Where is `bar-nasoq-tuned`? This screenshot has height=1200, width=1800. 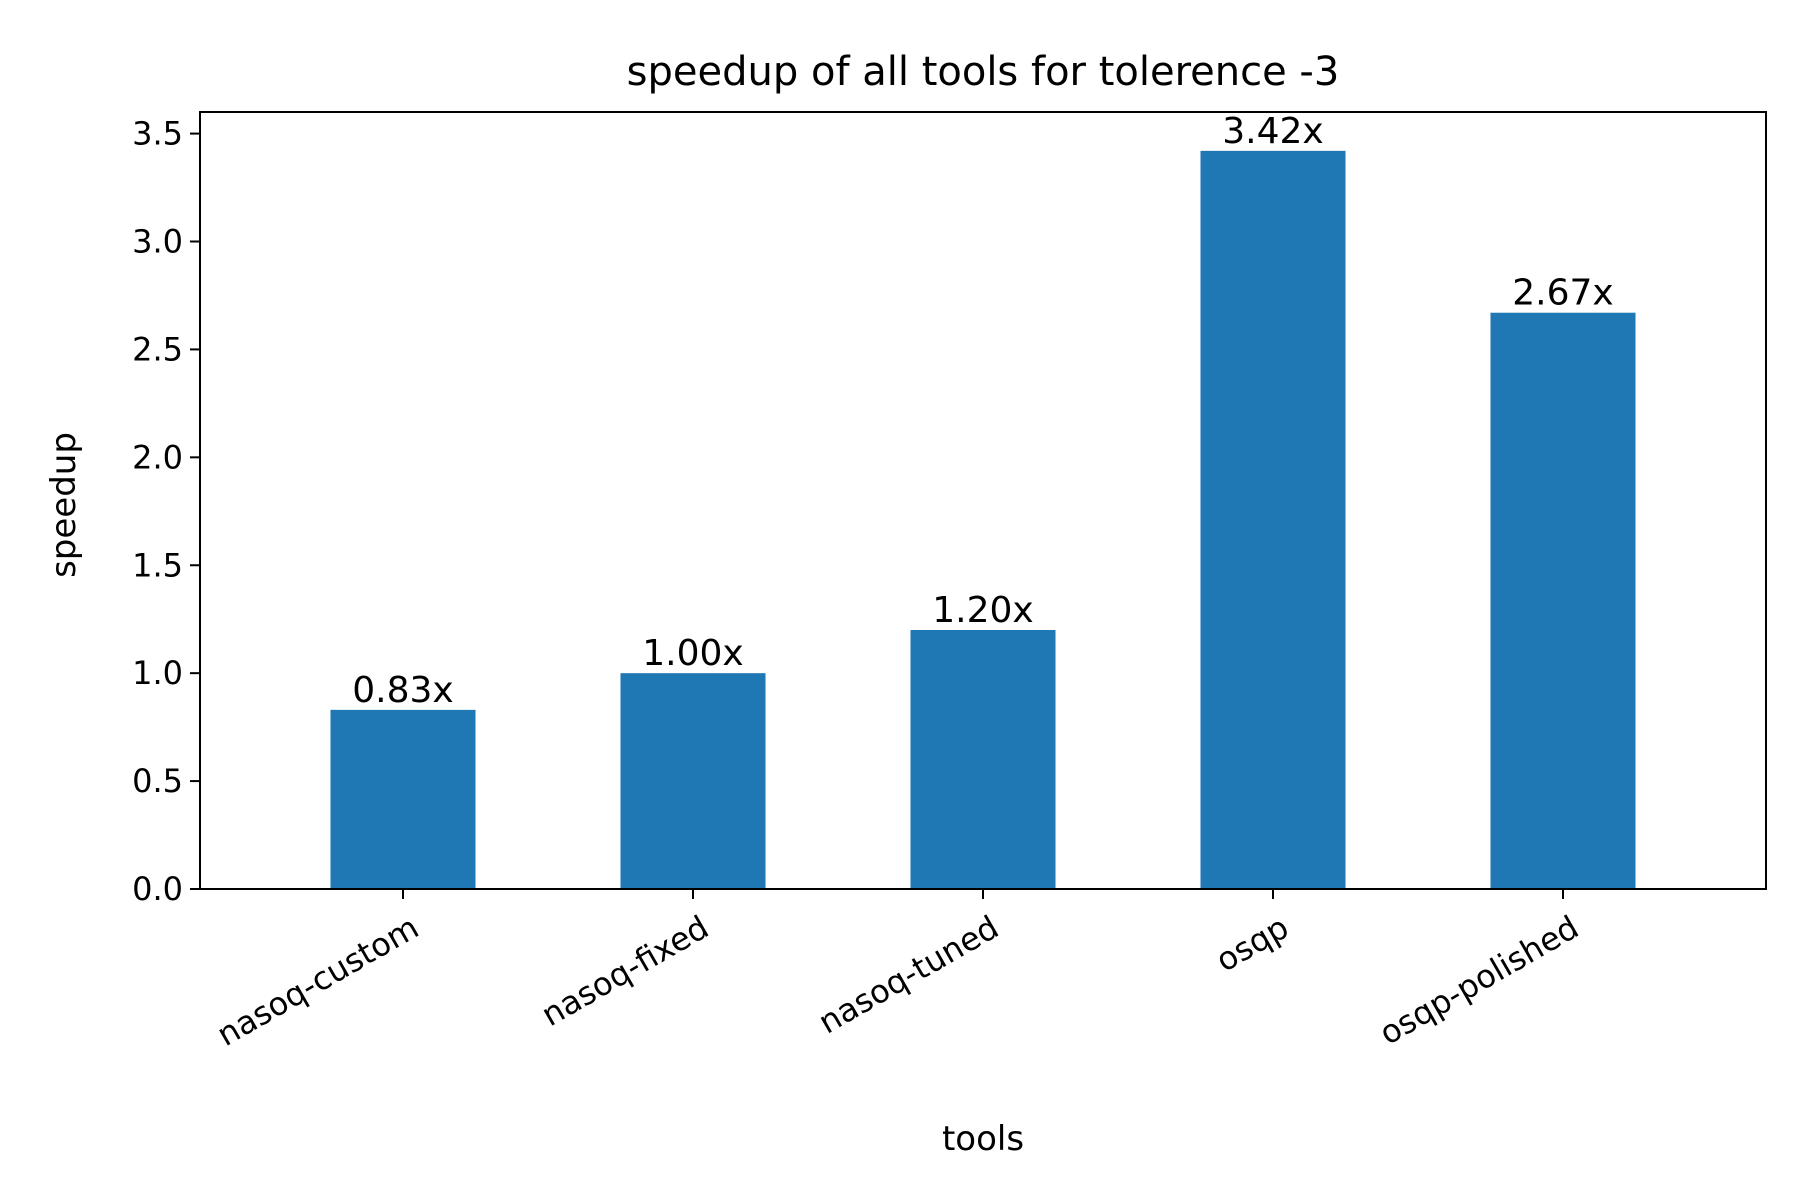
bar-nasoq-tuned is located at coordinates (983, 759).